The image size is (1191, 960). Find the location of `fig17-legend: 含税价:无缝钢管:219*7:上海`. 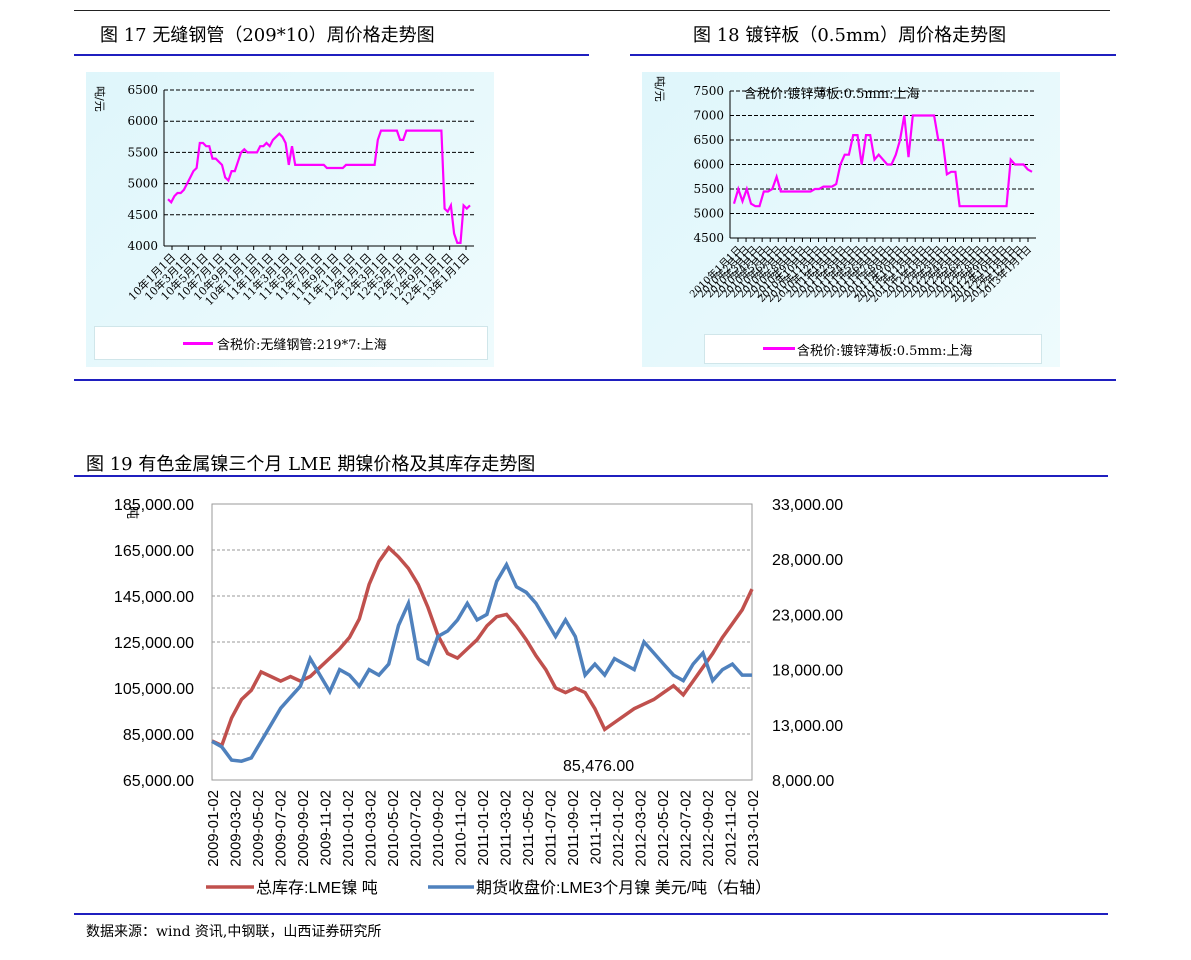

fig17-legend: 含税价:无缝钢管:219*7:上海 is located at coordinates (291, 343).